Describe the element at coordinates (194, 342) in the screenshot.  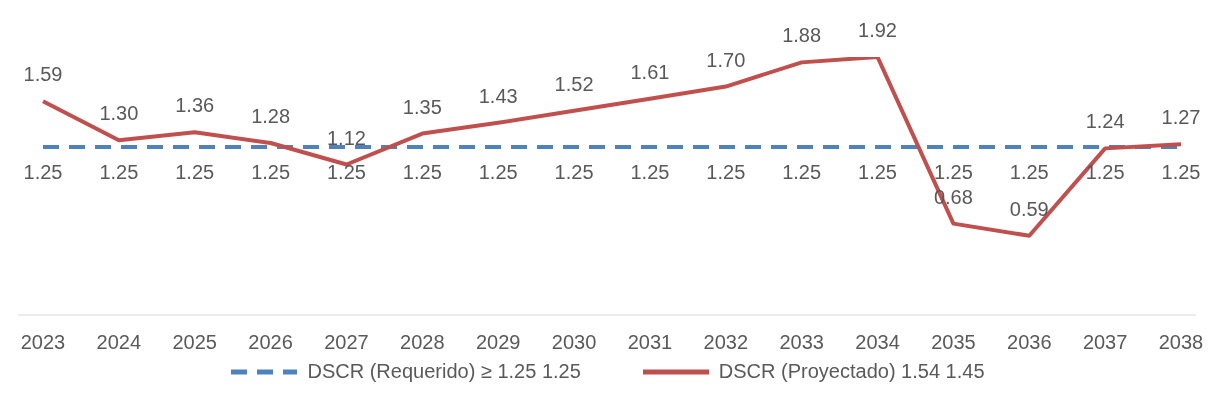
I see `x-tick-label: 2025` at that location.